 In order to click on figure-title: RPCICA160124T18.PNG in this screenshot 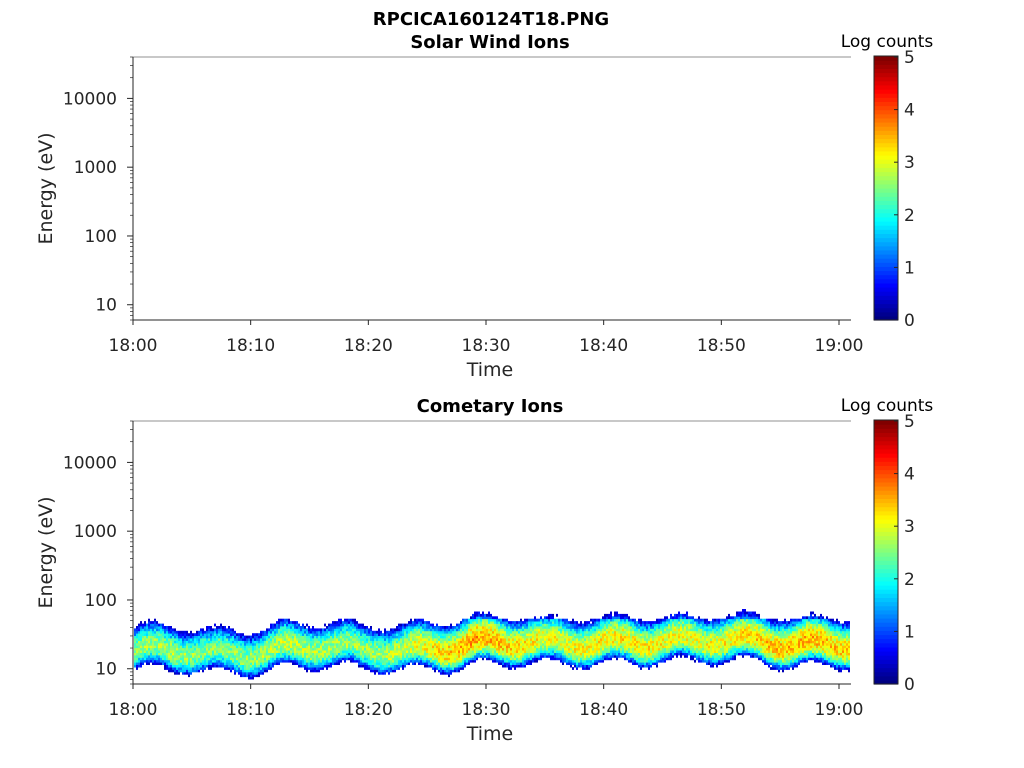, I will do `click(491, 19)`.